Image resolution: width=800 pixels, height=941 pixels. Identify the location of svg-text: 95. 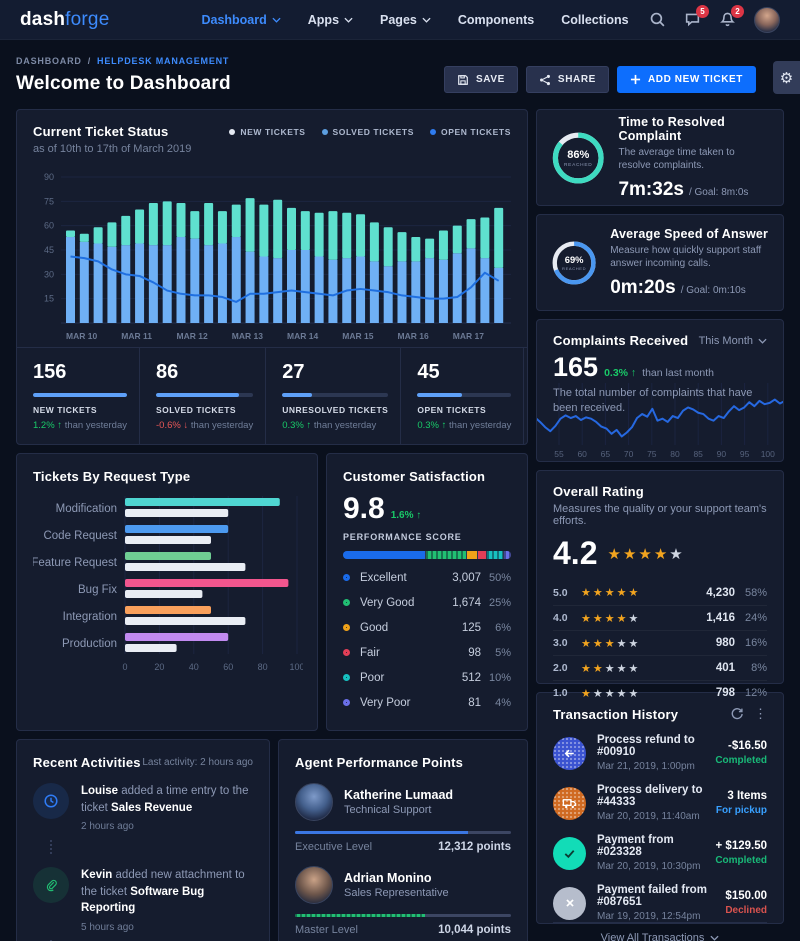
(745, 454).